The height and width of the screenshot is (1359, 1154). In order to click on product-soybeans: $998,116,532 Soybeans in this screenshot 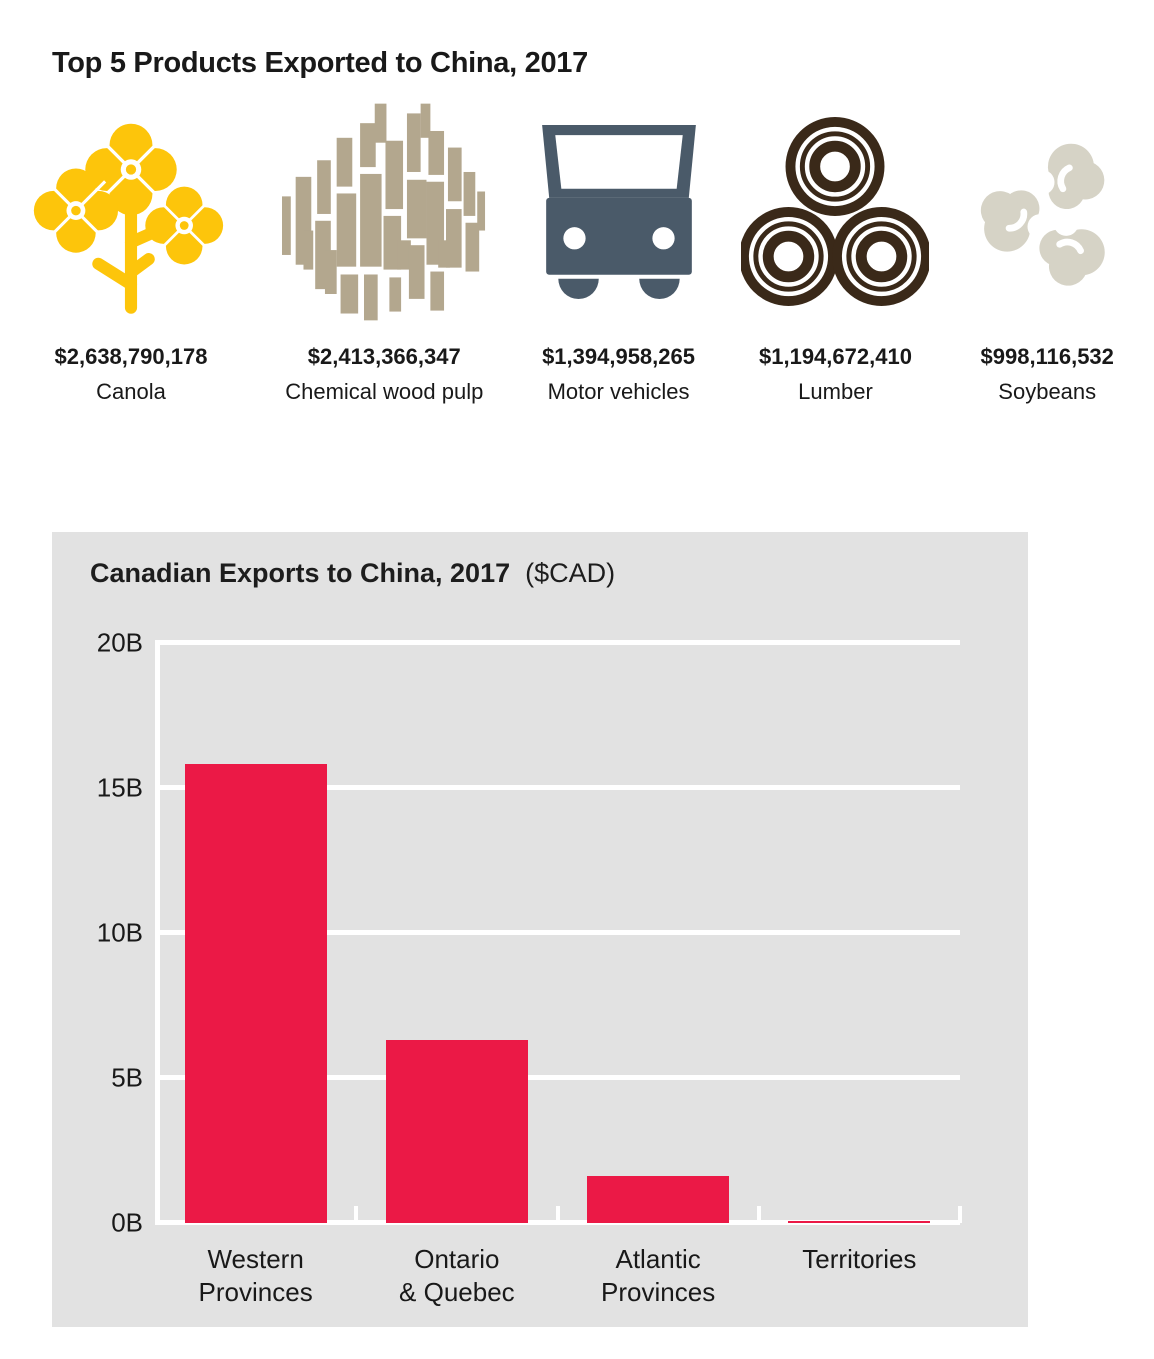, I will do `click(1046, 250)`.